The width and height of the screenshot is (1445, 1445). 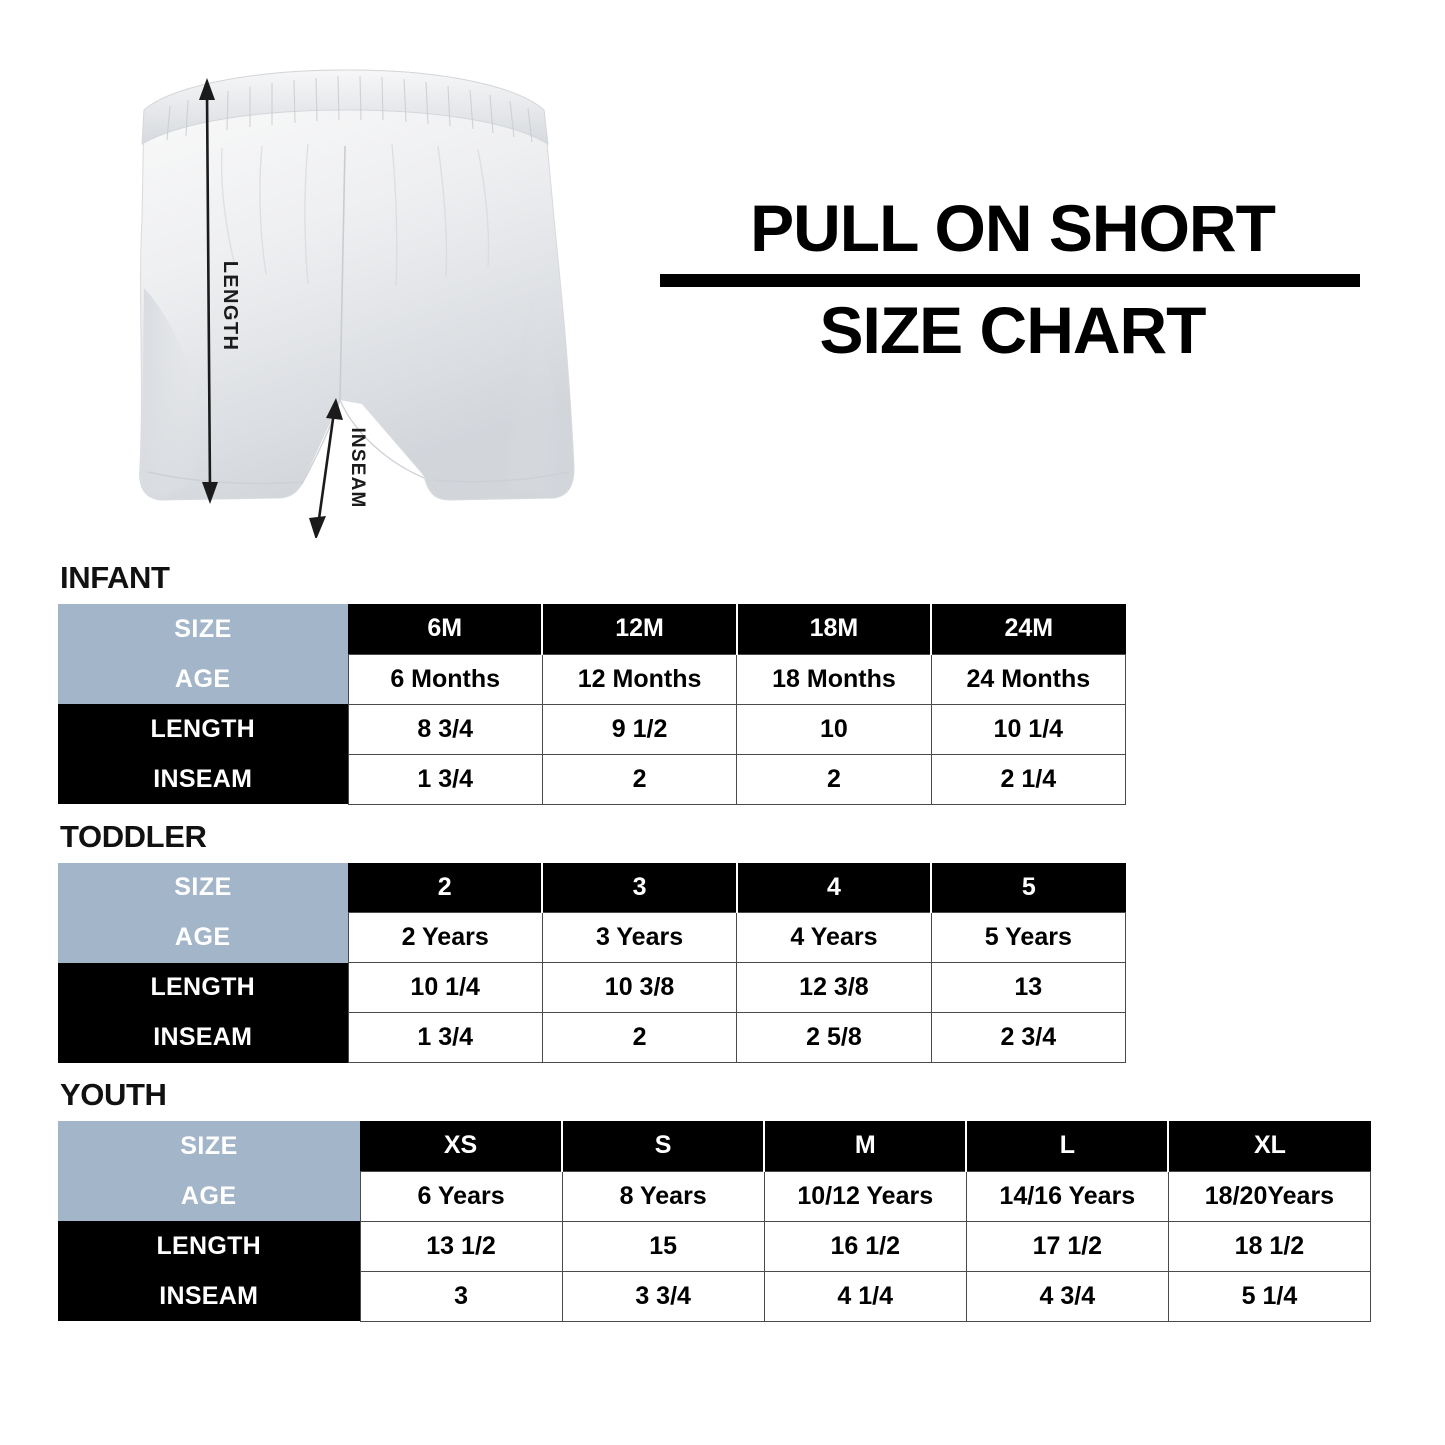 I want to click on cell-size-3: L, so click(x=1067, y=1146).